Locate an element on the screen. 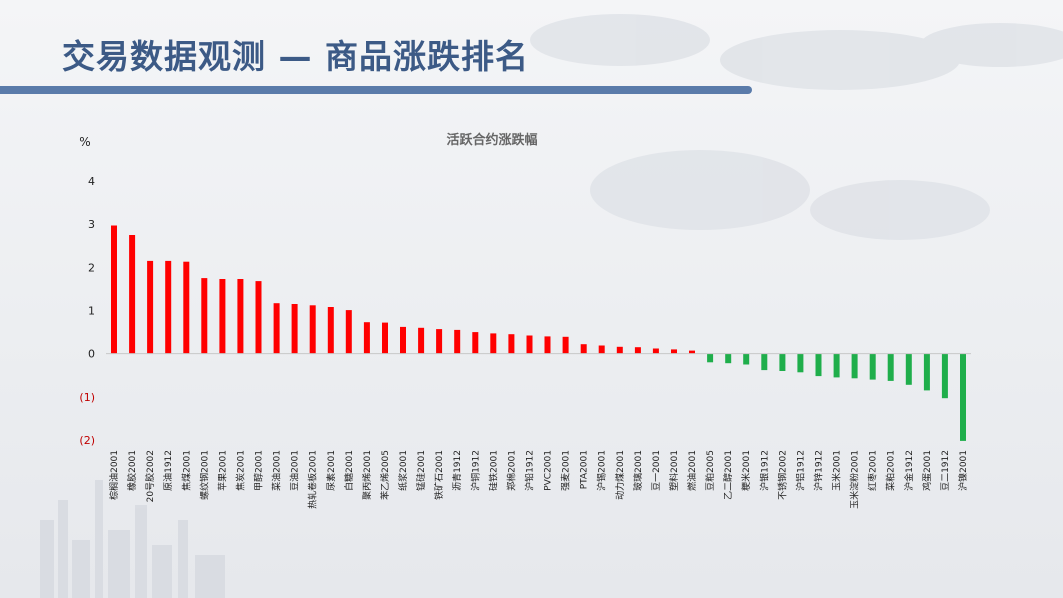 The height and width of the screenshot is (598, 1063). x-tick-label: 尿素2001 is located at coordinates (331, 470).